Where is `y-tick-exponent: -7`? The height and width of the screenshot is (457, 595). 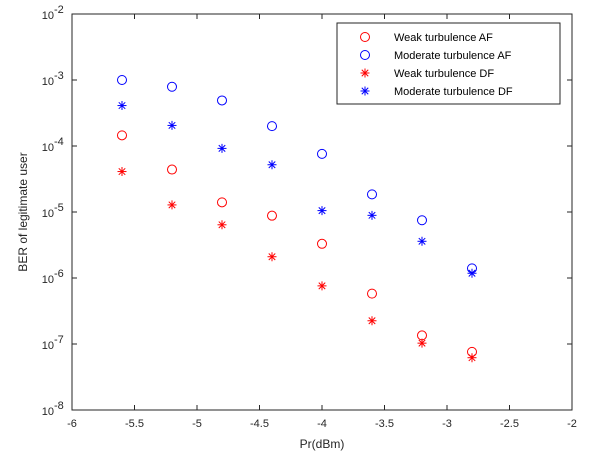 y-tick-exponent: -7 is located at coordinates (59, 340).